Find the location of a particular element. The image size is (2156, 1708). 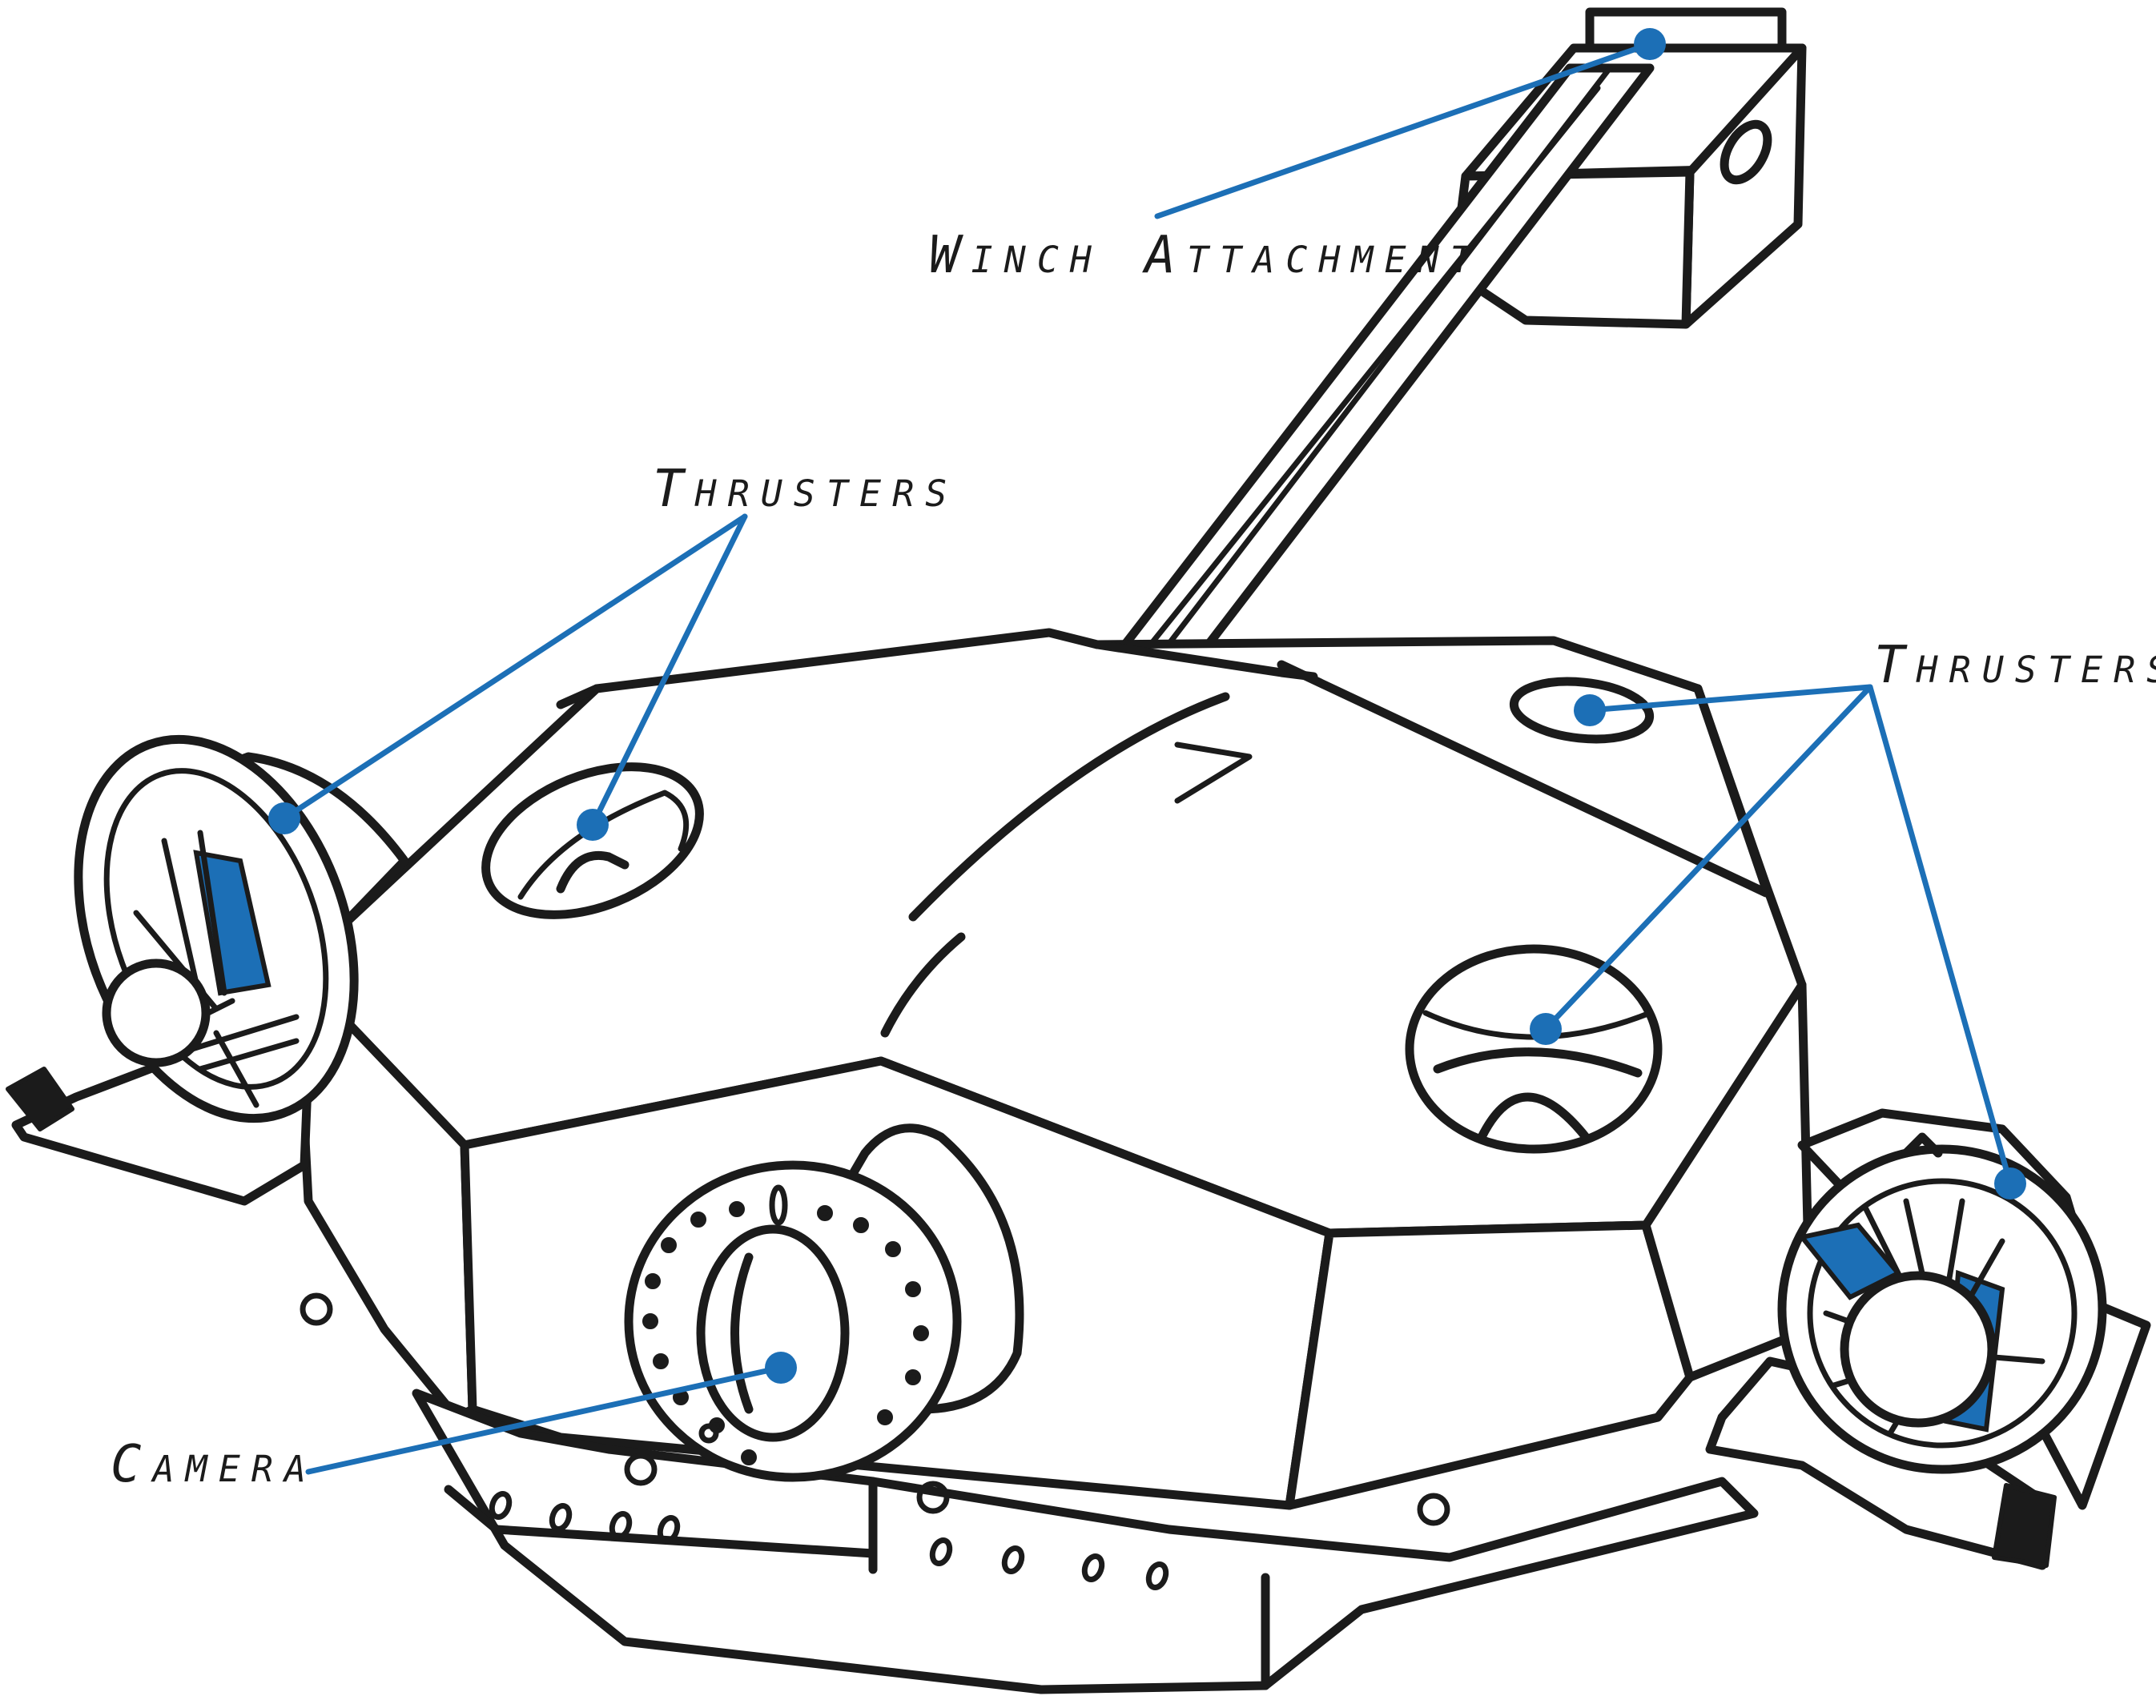

thrusters-left-label: Thrusters is located at coordinates (805, 490).